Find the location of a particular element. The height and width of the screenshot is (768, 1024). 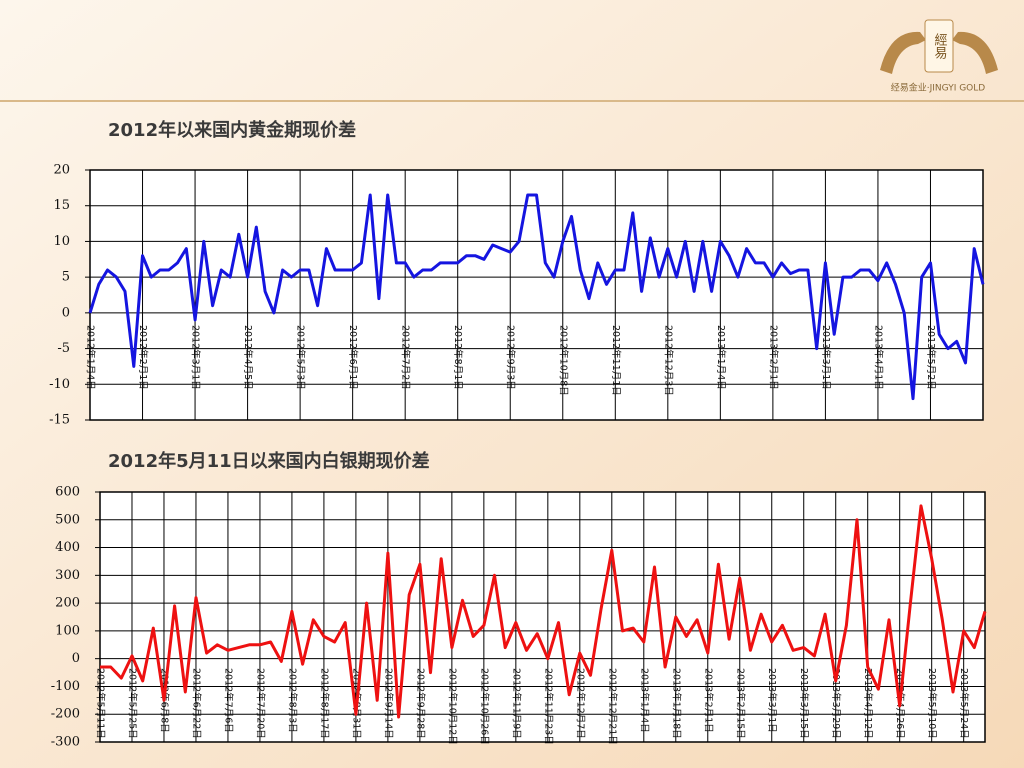

x-tick-label: 2013年2月15日 is located at coordinates (740, 703).